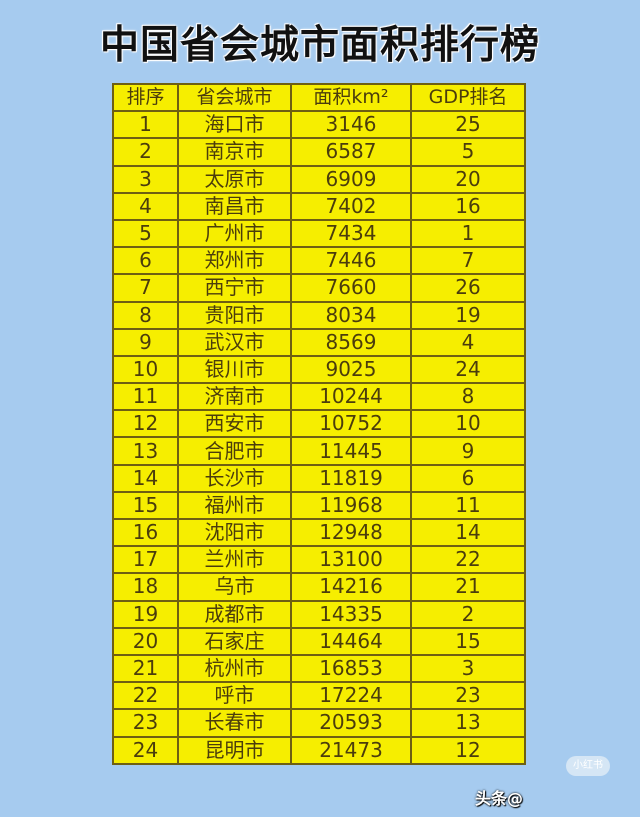 Image resolution: width=640 pixels, height=817 pixels. I want to click on city-cell: 济南市, so click(234, 397).